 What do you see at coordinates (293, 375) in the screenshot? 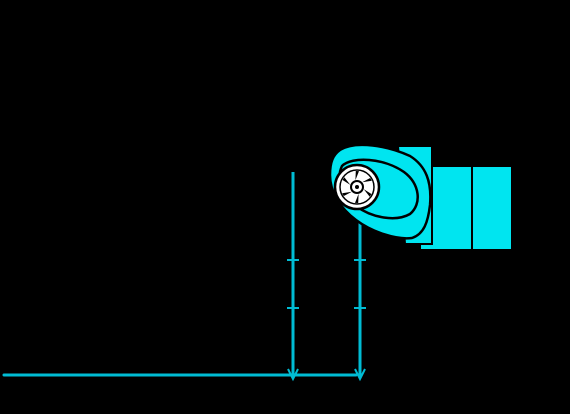
I see `left-guide-arrow-marker` at bounding box center [293, 375].